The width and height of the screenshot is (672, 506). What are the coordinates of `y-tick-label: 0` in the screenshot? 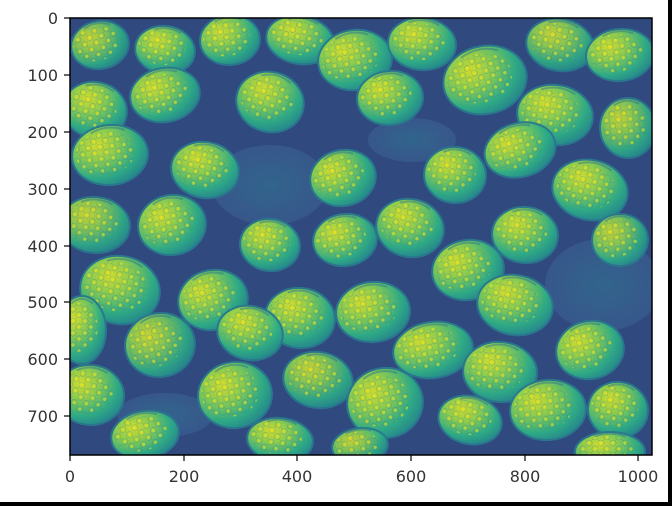 It's located at (53, 18).